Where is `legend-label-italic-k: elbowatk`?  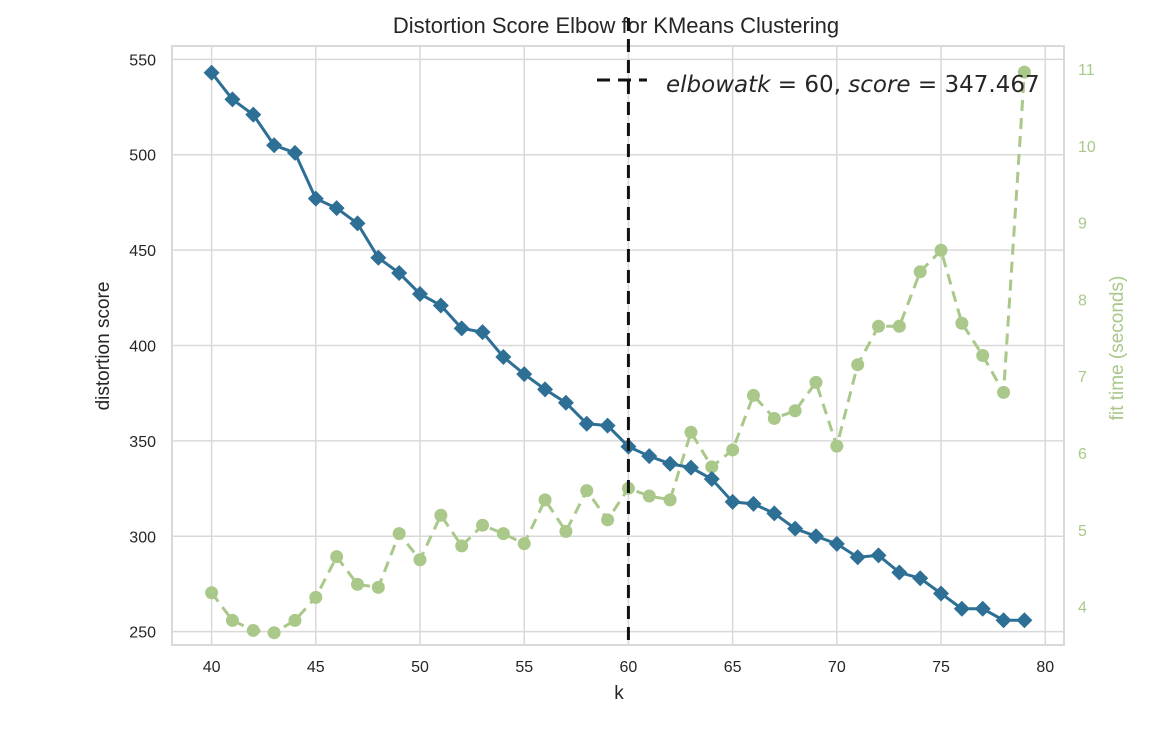
legend-label-italic-k: elbowatk is located at coordinates (719, 85).